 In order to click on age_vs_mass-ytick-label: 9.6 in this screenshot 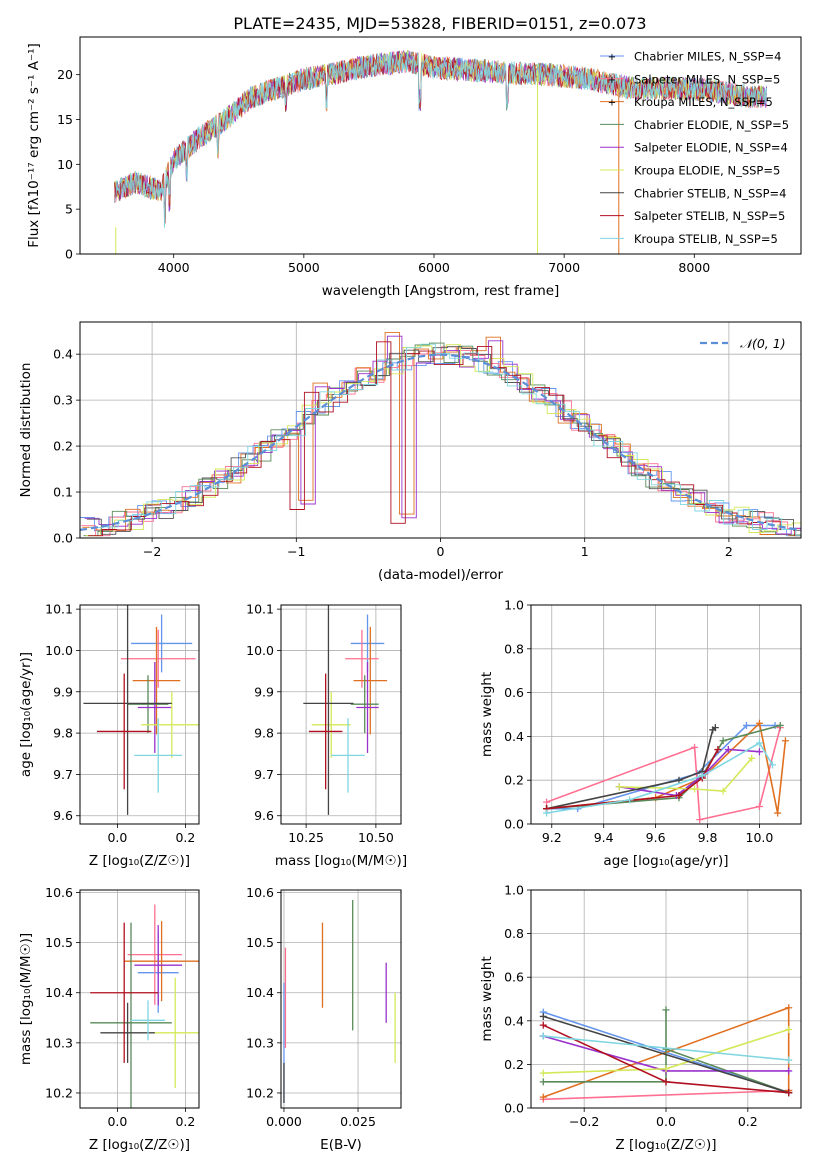, I will do `click(264, 815)`.